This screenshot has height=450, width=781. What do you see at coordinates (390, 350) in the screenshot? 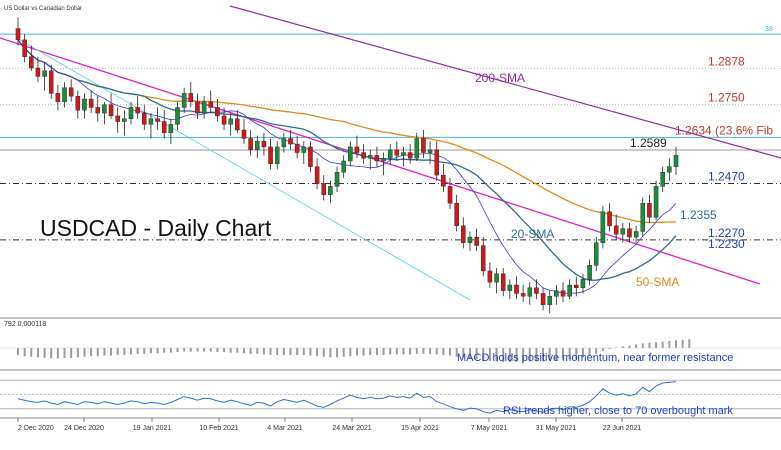
I see `macd-bars` at bounding box center [390, 350].